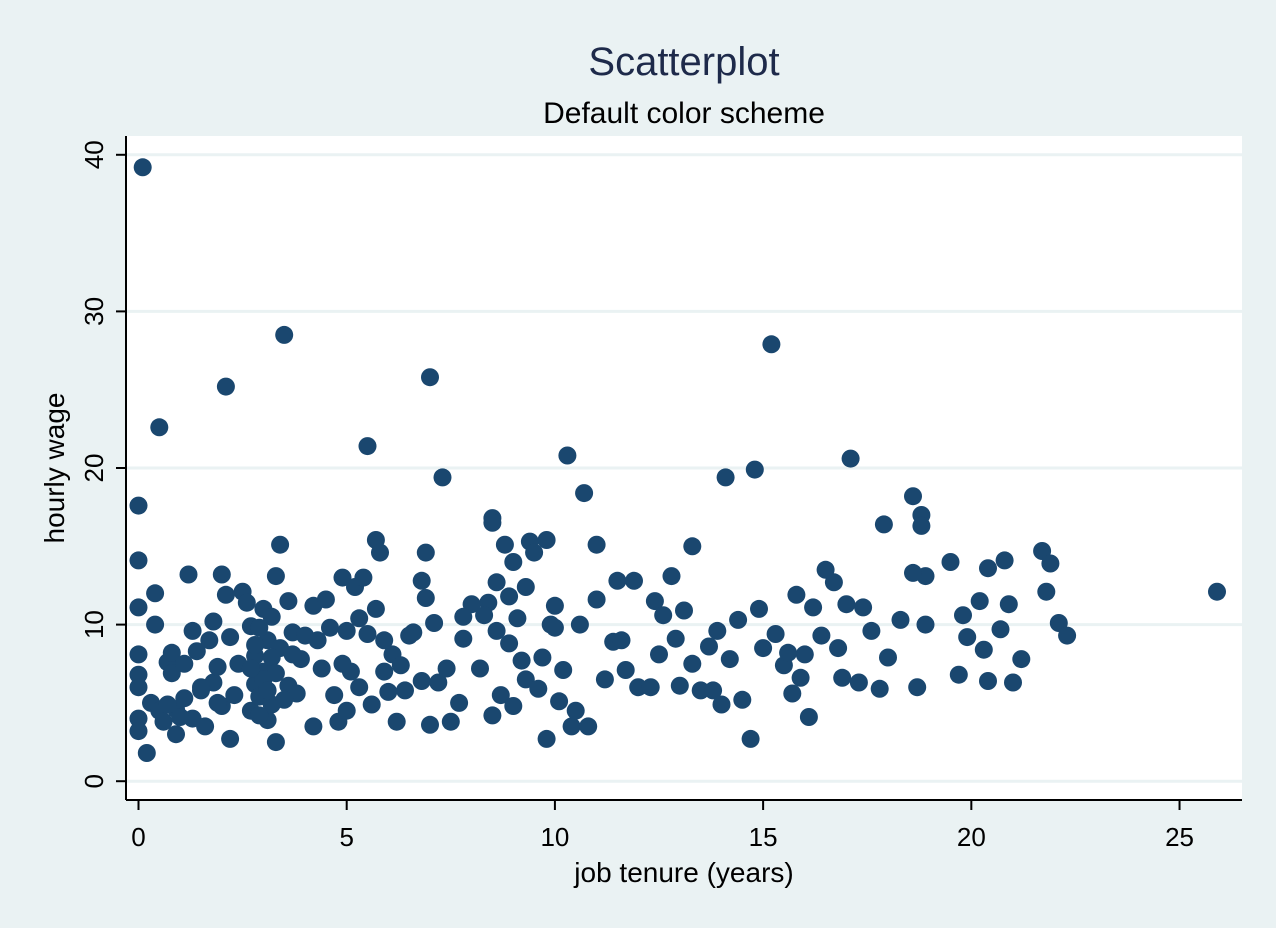  I want to click on x-tick-label: 10, so click(554, 837).